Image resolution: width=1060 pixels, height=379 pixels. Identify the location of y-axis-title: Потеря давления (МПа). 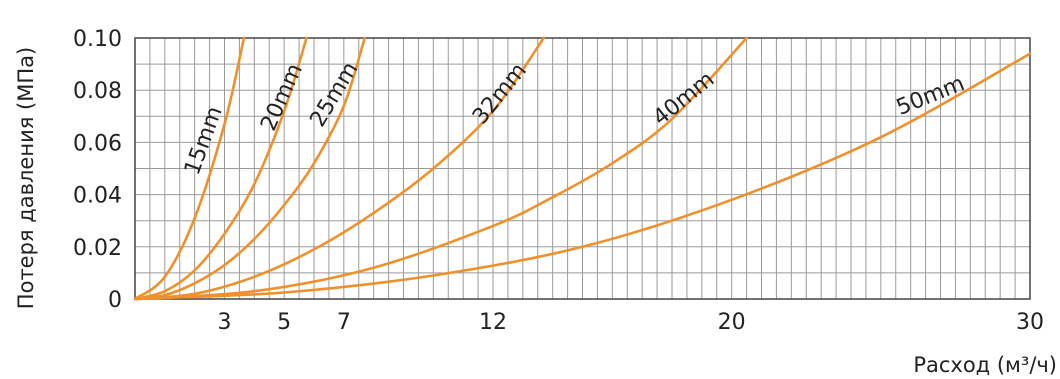
(26, 178).